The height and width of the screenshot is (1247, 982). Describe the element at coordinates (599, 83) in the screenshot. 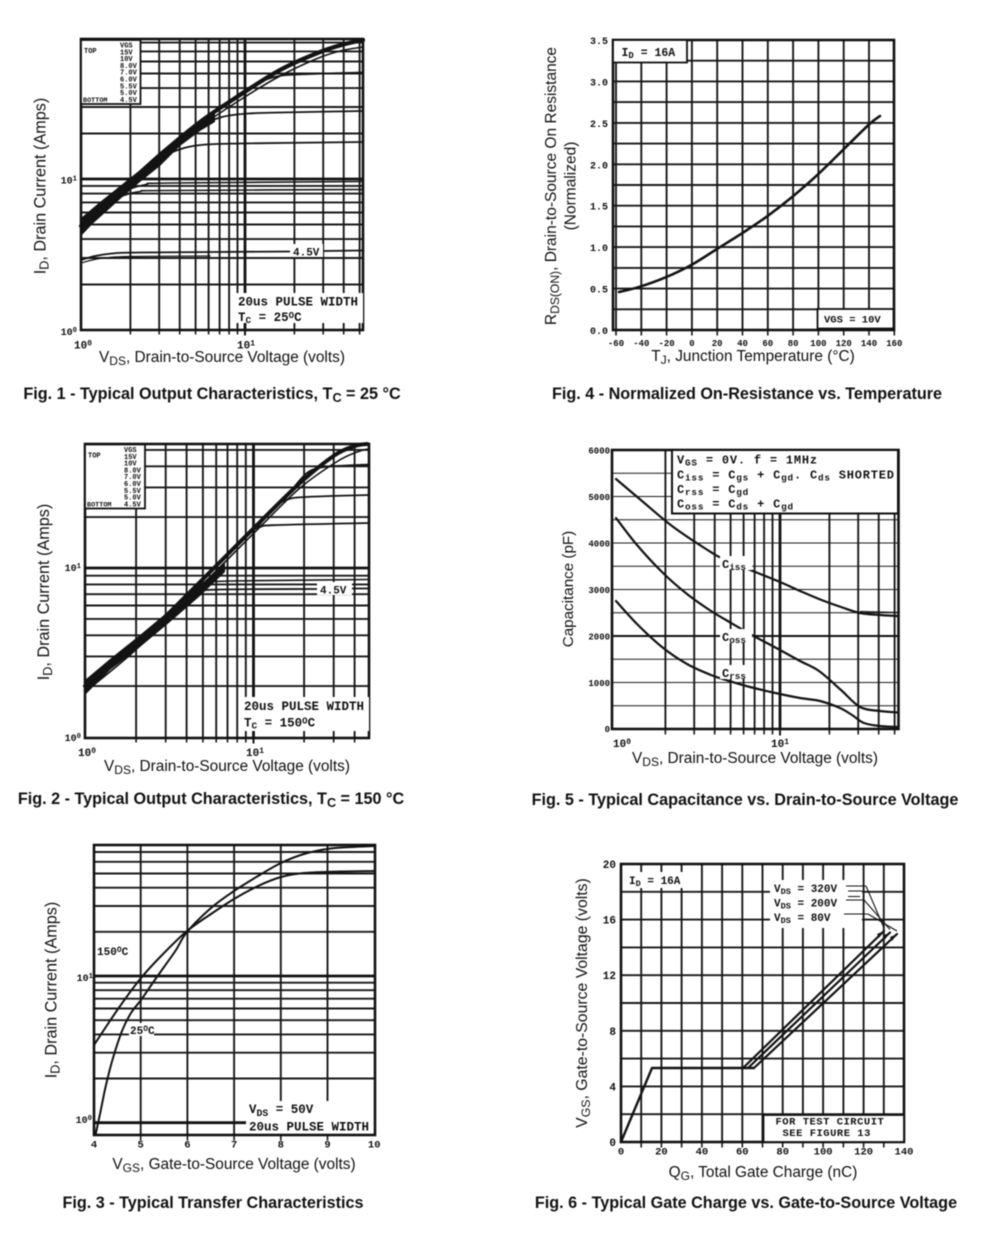

I see `svg-text: 3.0` at that location.